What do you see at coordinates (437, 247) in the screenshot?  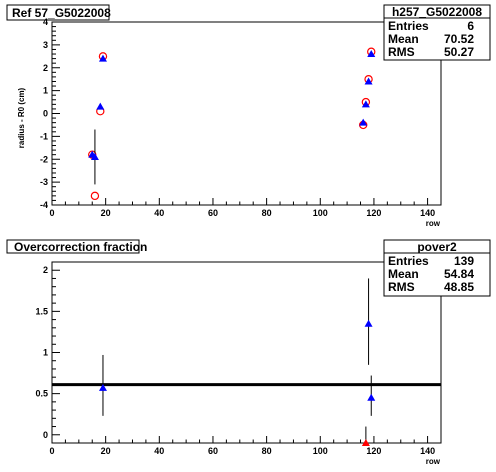 I see `bottom-stats-name: pover2` at bounding box center [437, 247].